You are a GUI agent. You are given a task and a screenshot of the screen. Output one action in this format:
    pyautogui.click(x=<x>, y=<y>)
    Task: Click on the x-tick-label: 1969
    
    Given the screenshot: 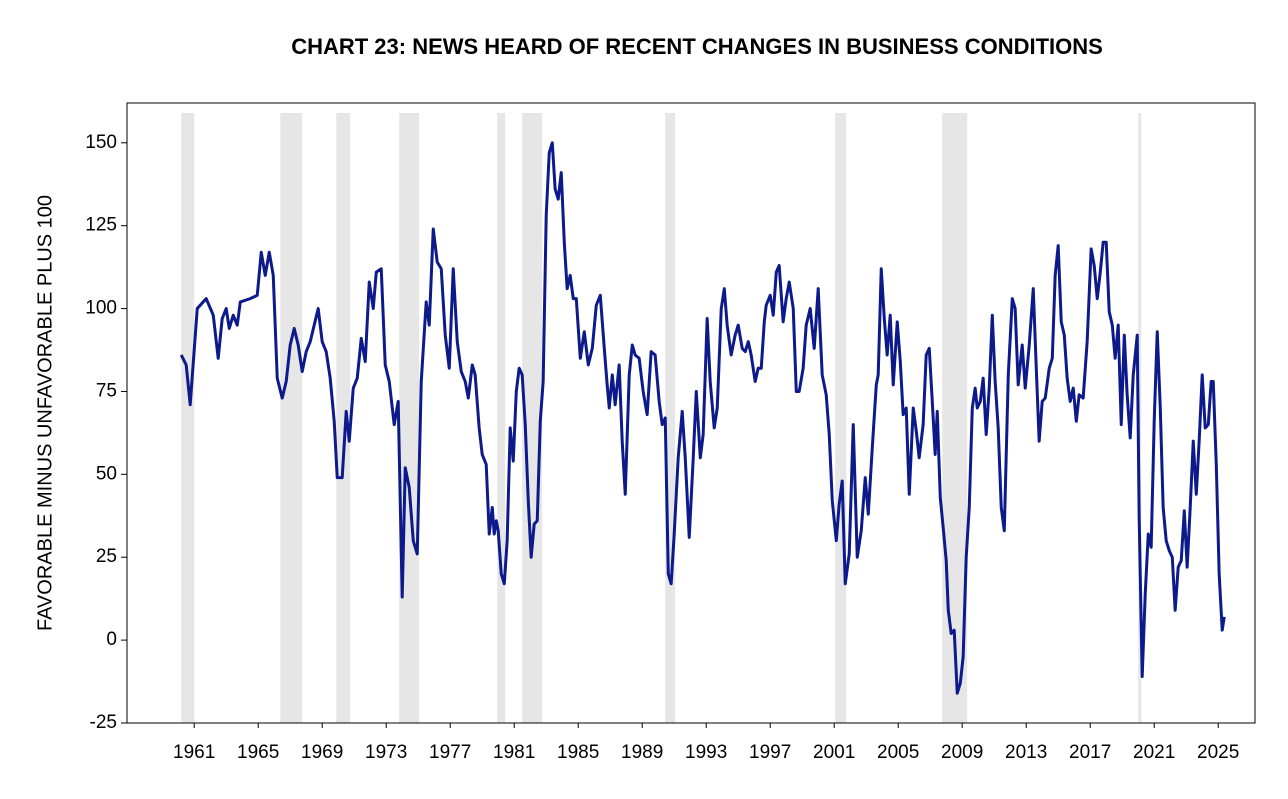 What is the action you would take?
    pyautogui.click(x=322, y=752)
    